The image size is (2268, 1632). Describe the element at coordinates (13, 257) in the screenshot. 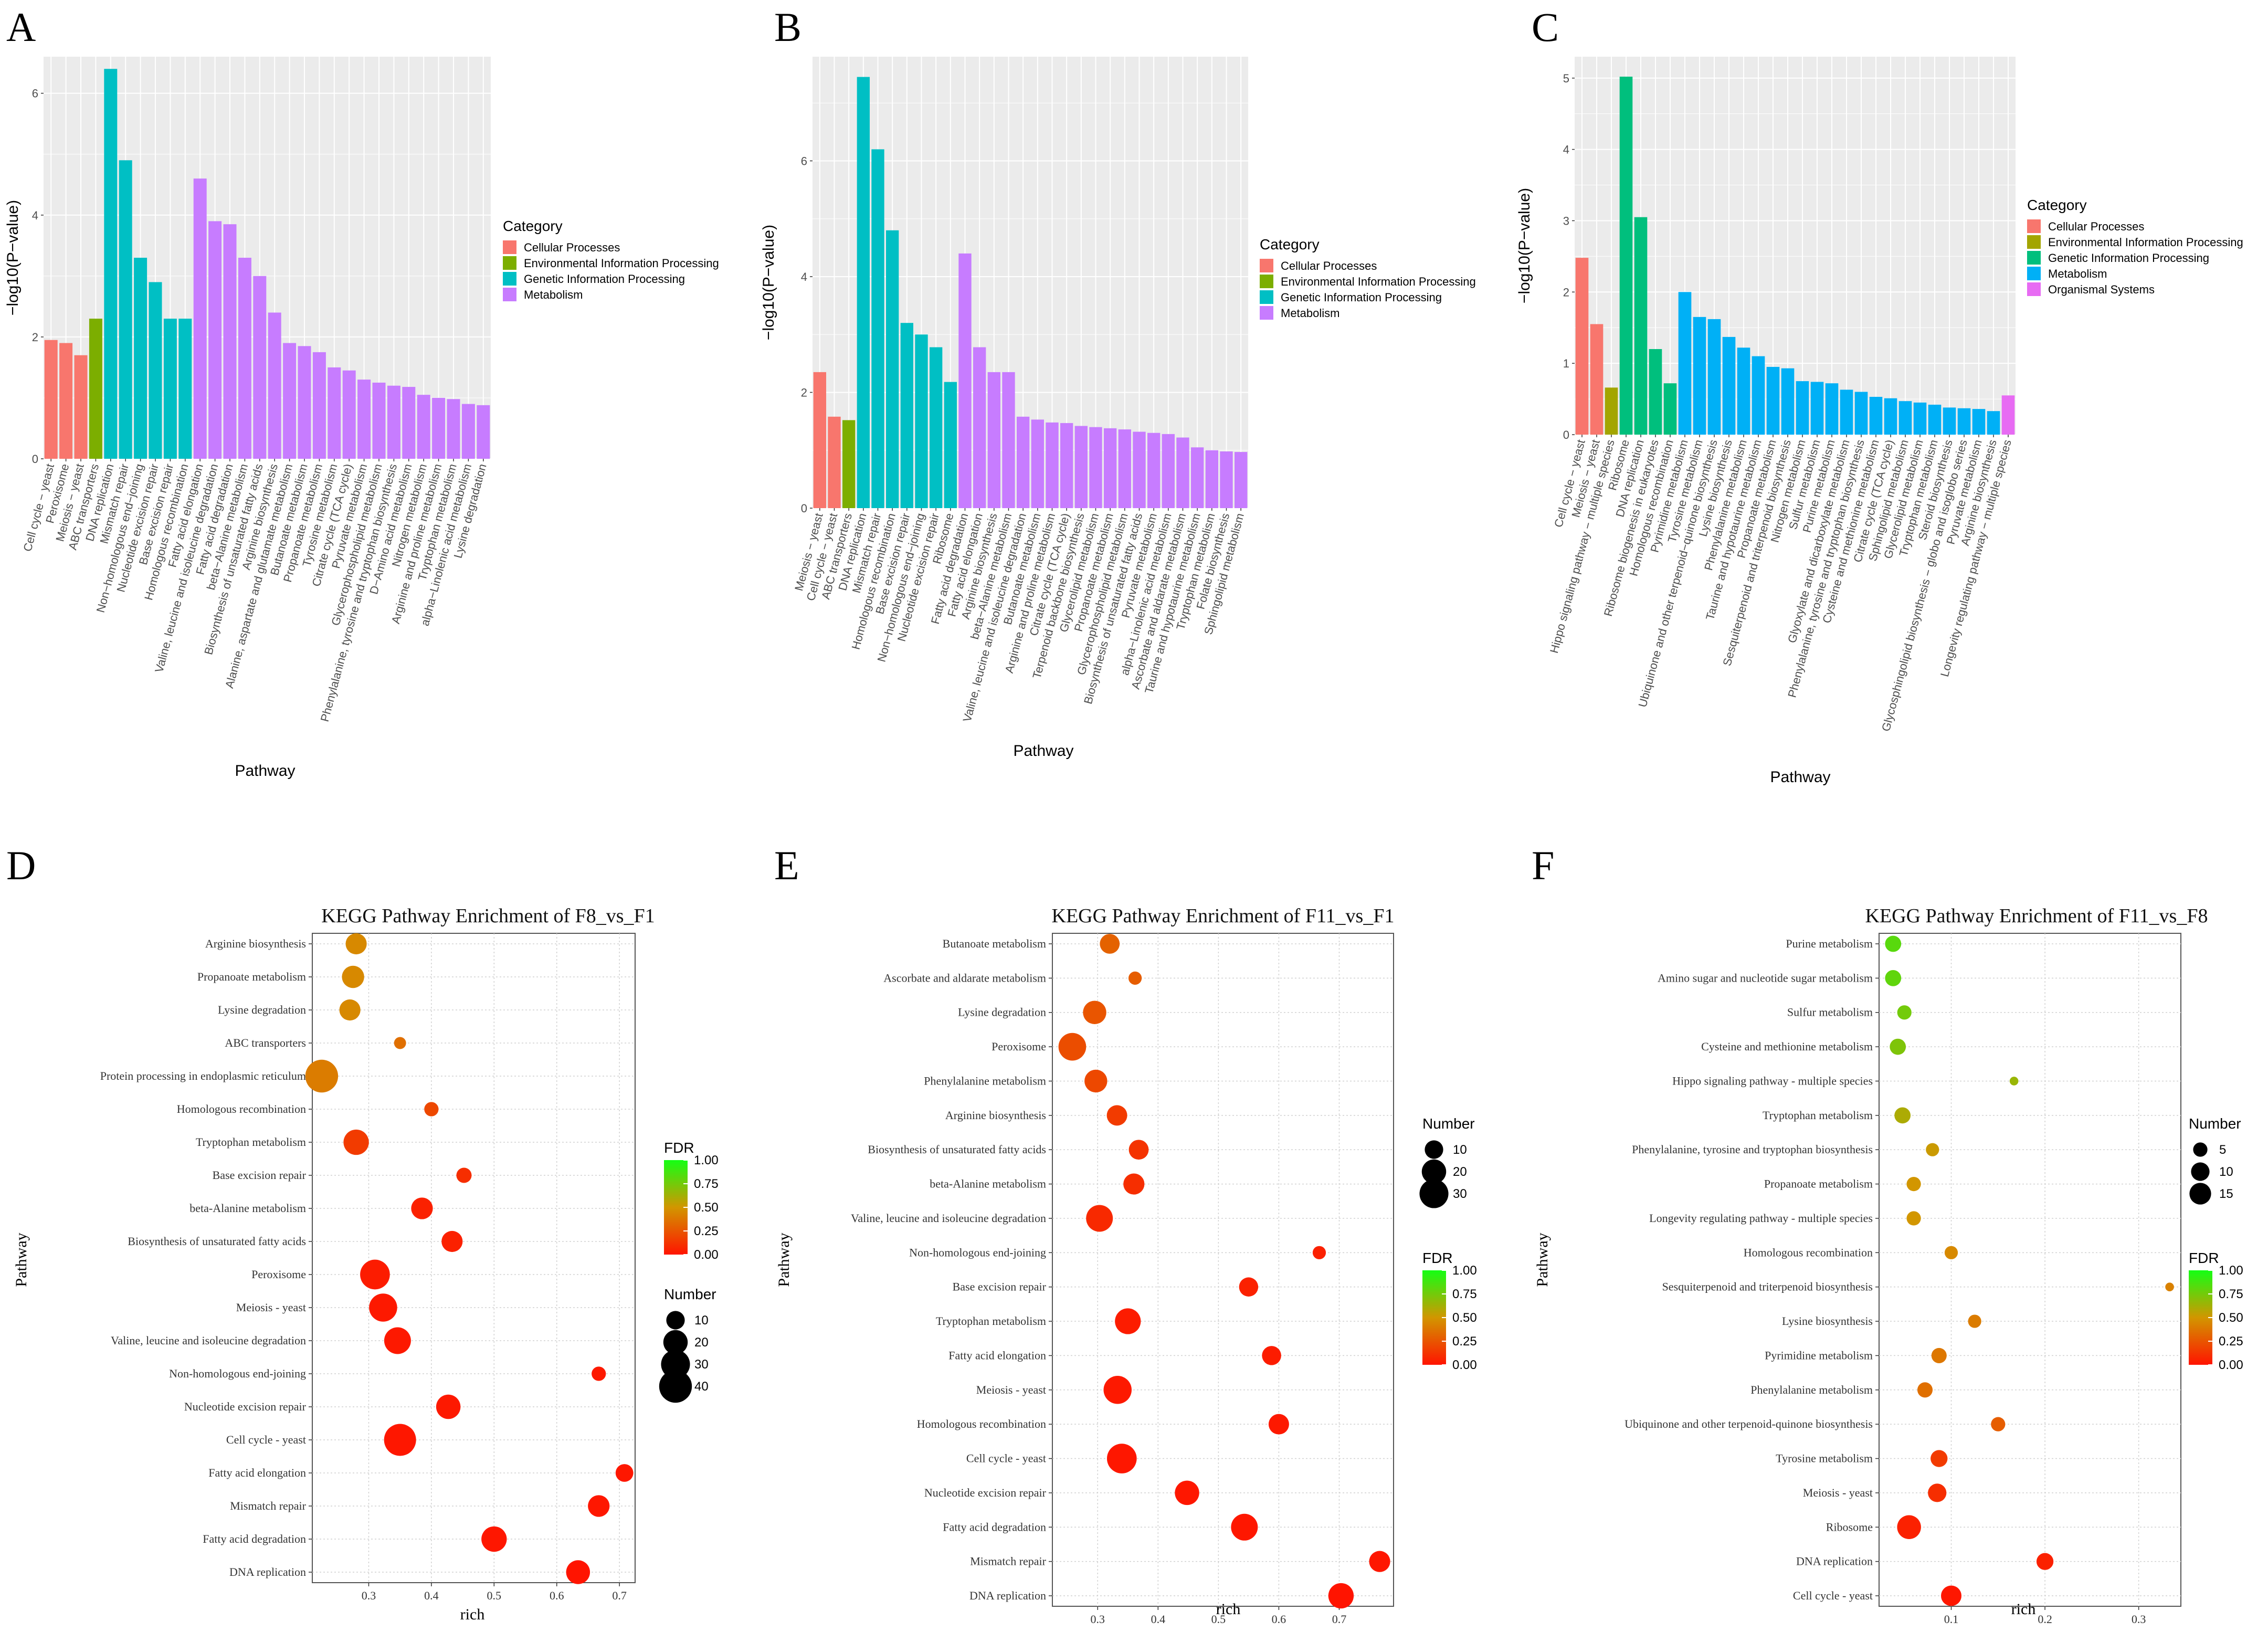

I see `y-axis-title-a: −log10(P−value)` at that location.